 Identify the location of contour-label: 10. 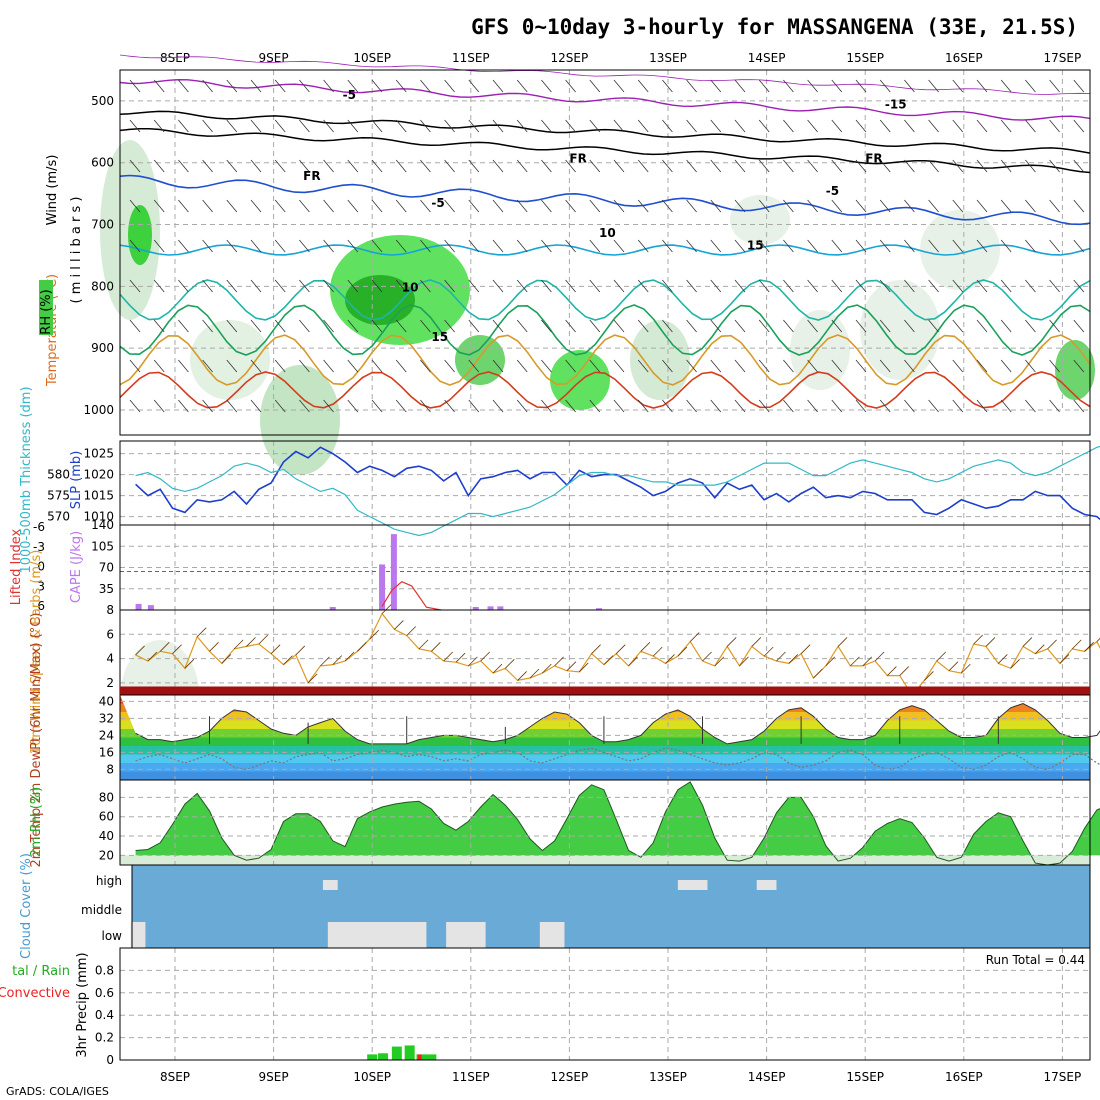
(607, 233).